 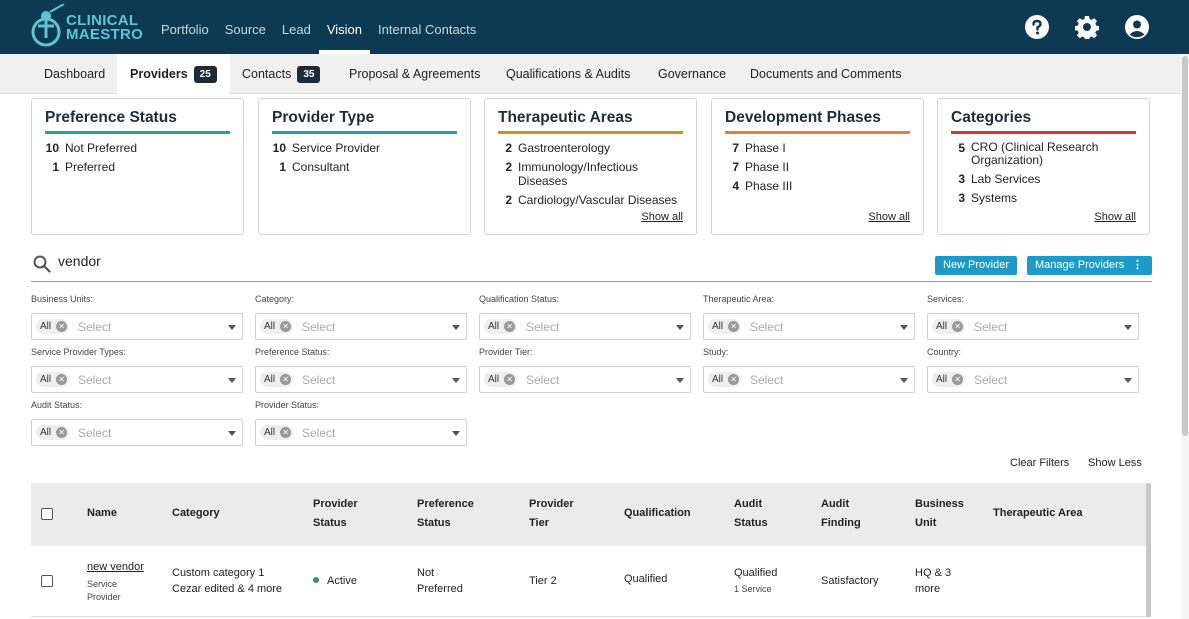 I want to click on tab-documents-comments: Documents and Comments, so click(x=826, y=74).